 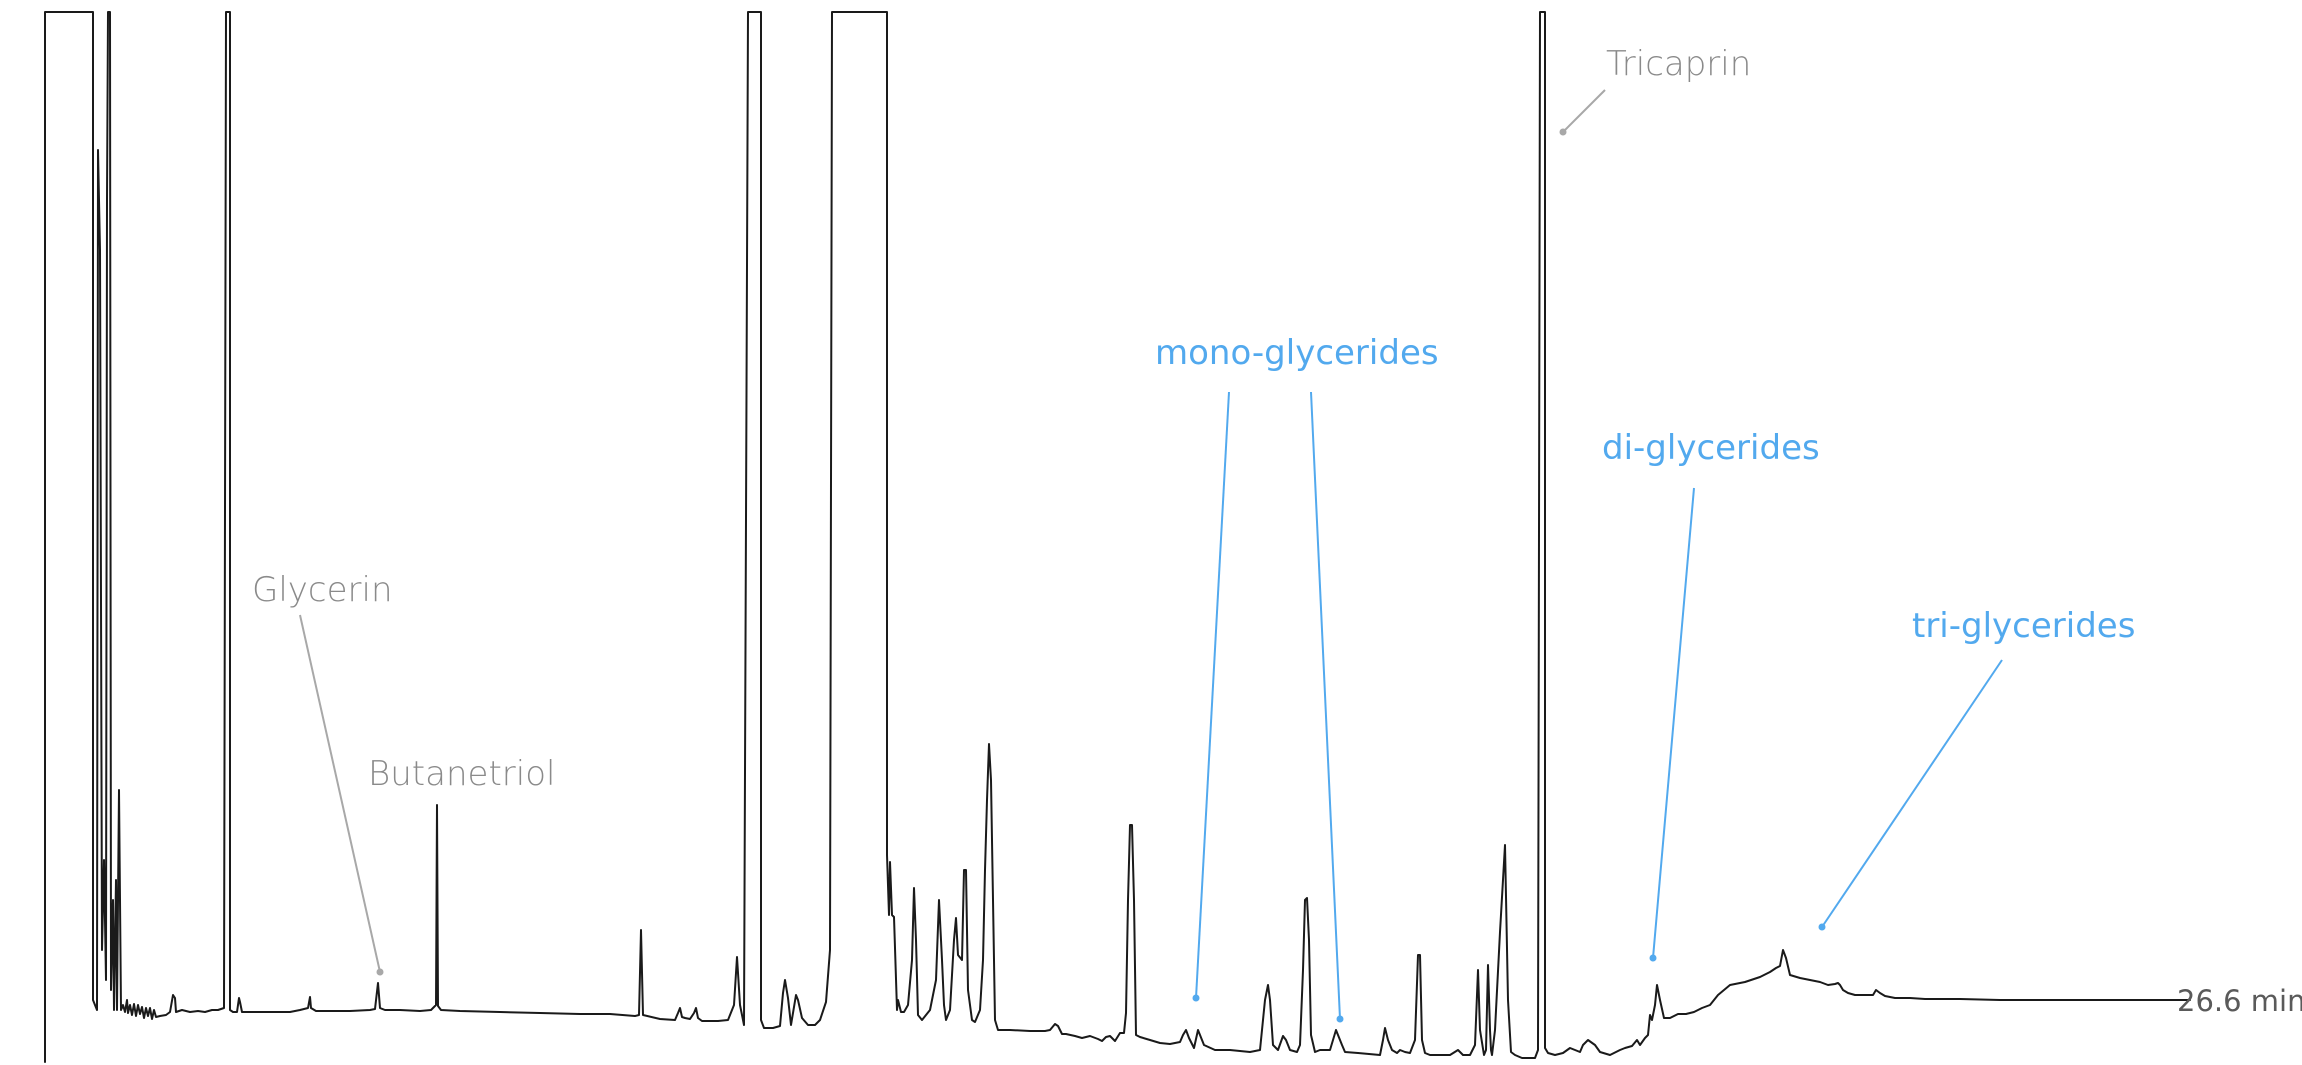 What do you see at coordinates (322, 590) in the screenshot?
I see `glycerin-label: Glycerin` at bounding box center [322, 590].